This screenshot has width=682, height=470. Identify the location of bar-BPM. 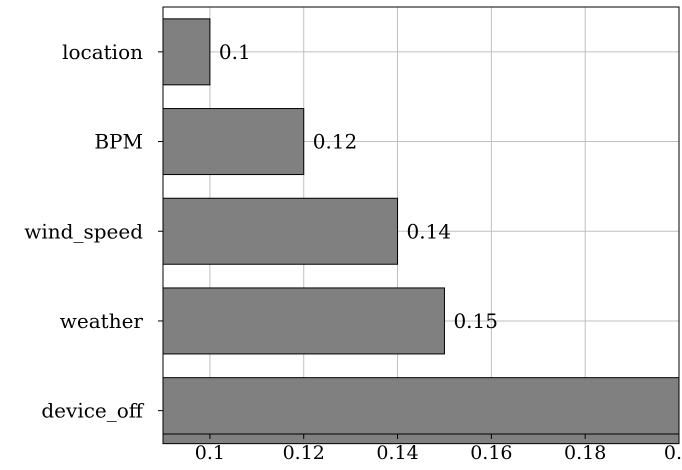
(233, 142).